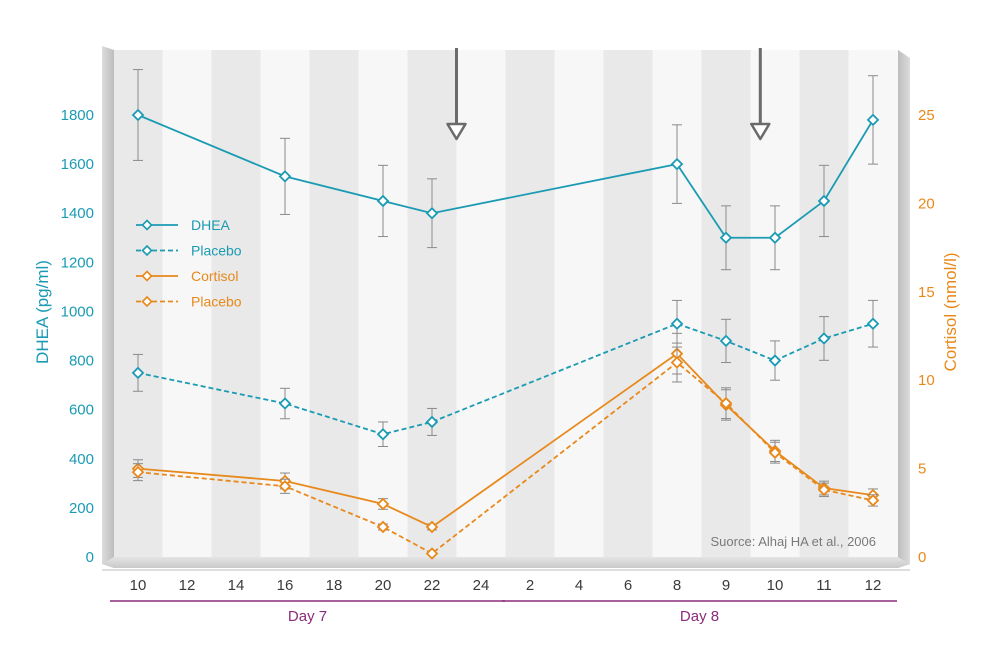 The height and width of the screenshot is (662, 1000). What do you see at coordinates (922, 557) in the screenshot?
I see `right-tick-label: 0` at bounding box center [922, 557].